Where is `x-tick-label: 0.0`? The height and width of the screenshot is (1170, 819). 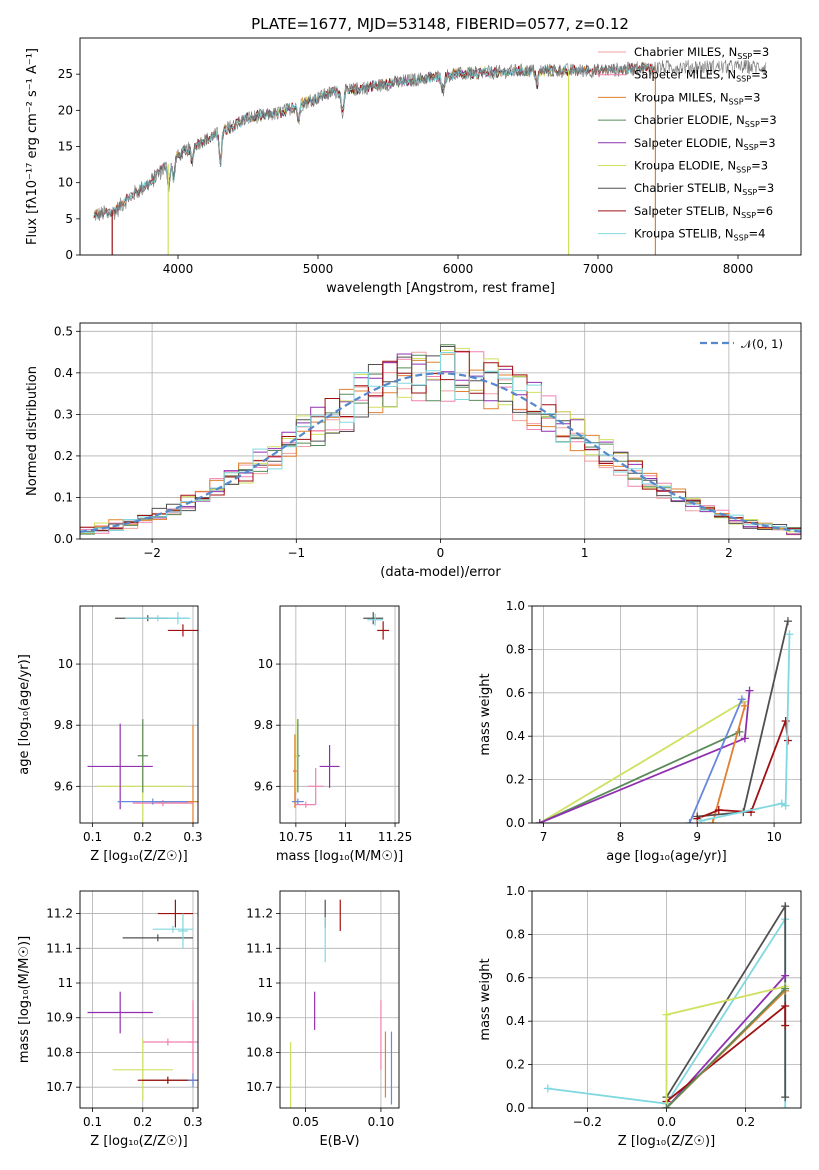 x-tick-label: 0.0 is located at coordinates (666, 1122).